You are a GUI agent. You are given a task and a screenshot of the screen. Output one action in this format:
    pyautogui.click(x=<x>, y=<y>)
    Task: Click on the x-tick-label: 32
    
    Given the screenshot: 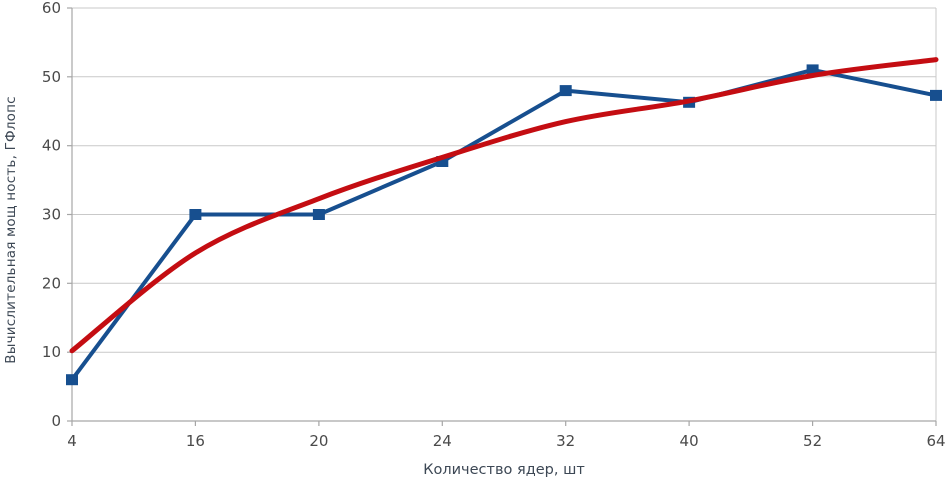 What is the action you would take?
    pyautogui.click(x=565, y=441)
    